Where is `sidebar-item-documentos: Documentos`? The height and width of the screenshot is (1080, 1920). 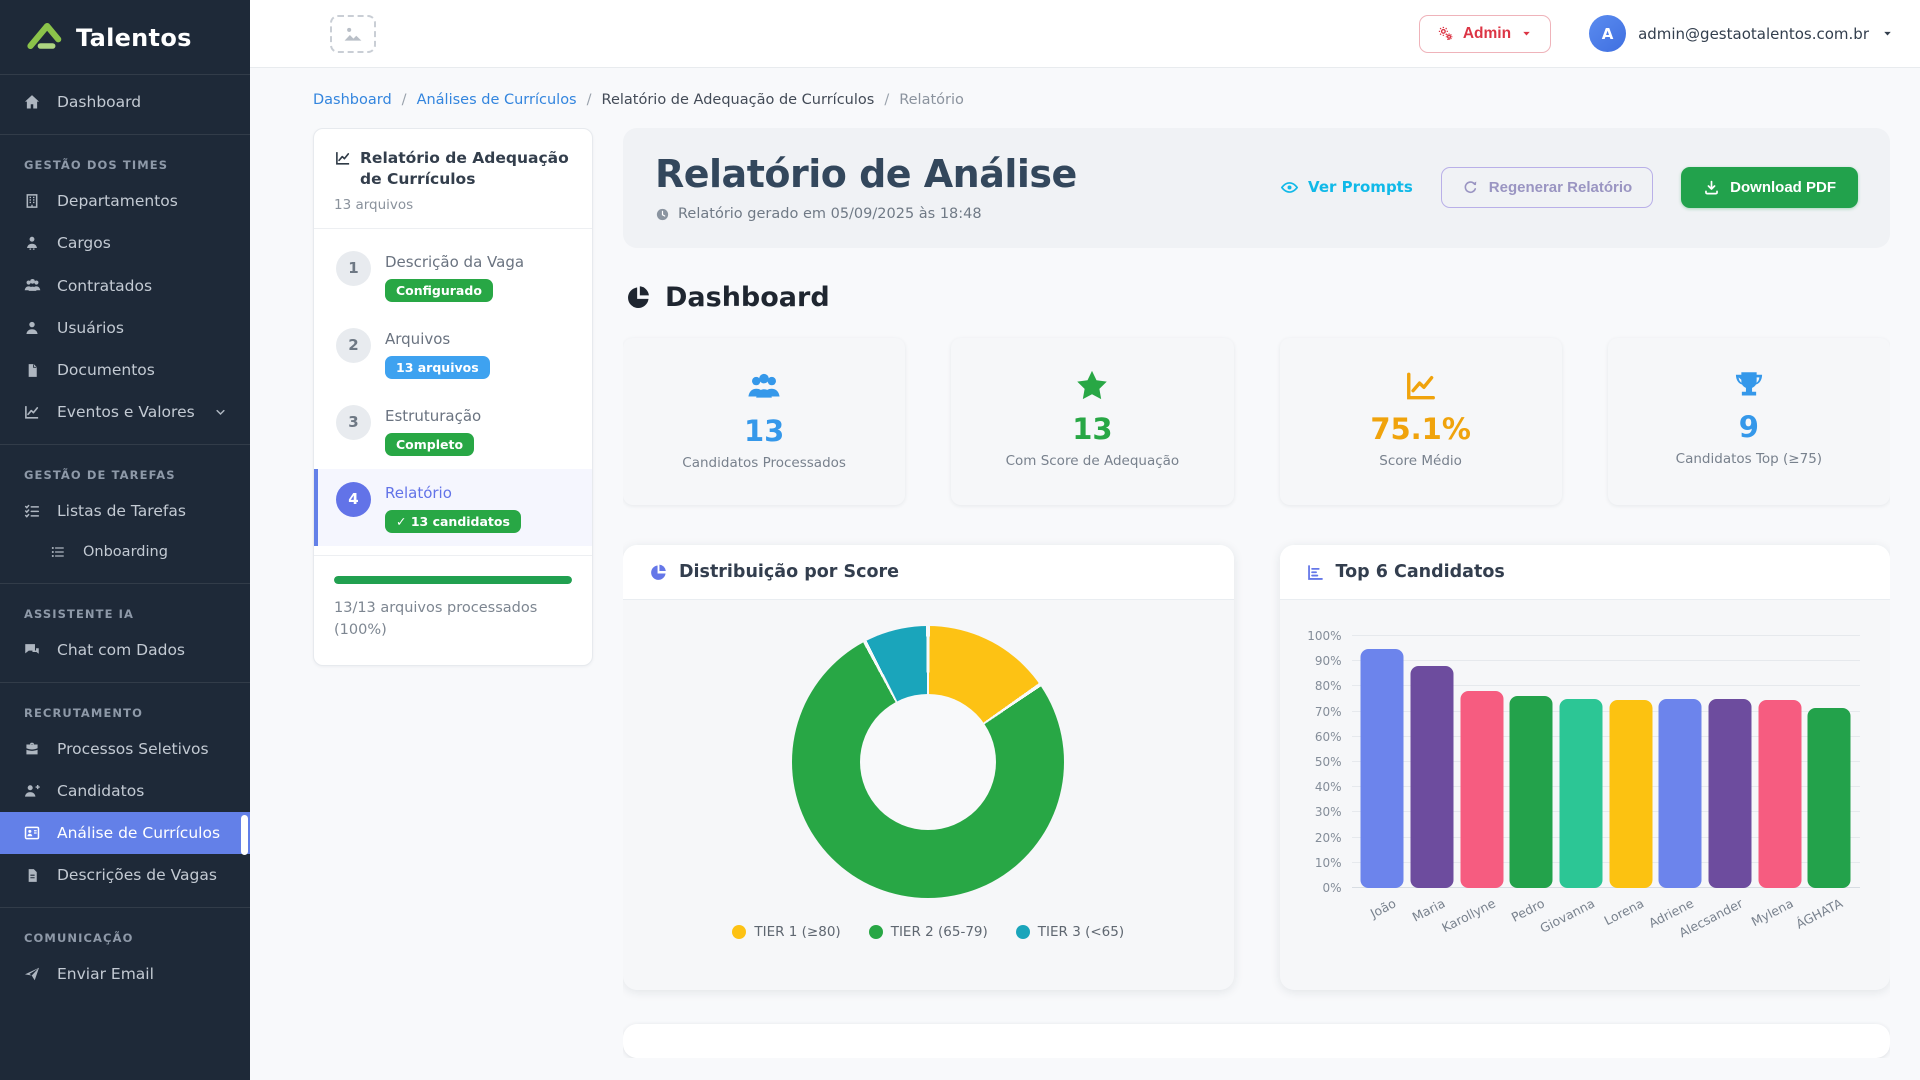
sidebar-item-documentos: Documentos is located at coordinates (125, 370).